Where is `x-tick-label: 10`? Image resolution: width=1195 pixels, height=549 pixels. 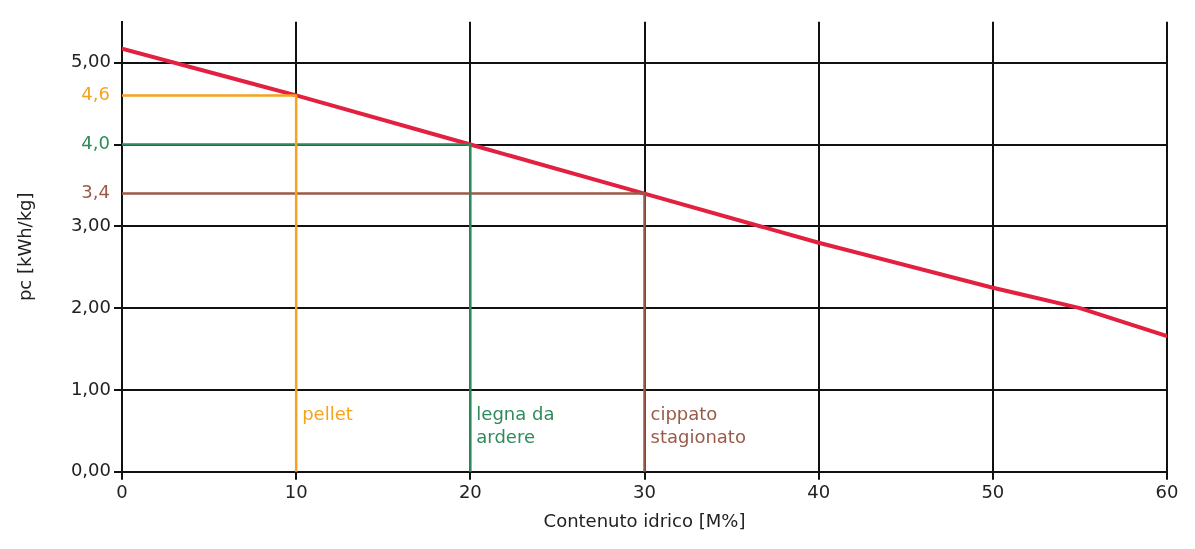 x-tick-label: 10 is located at coordinates (296, 492).